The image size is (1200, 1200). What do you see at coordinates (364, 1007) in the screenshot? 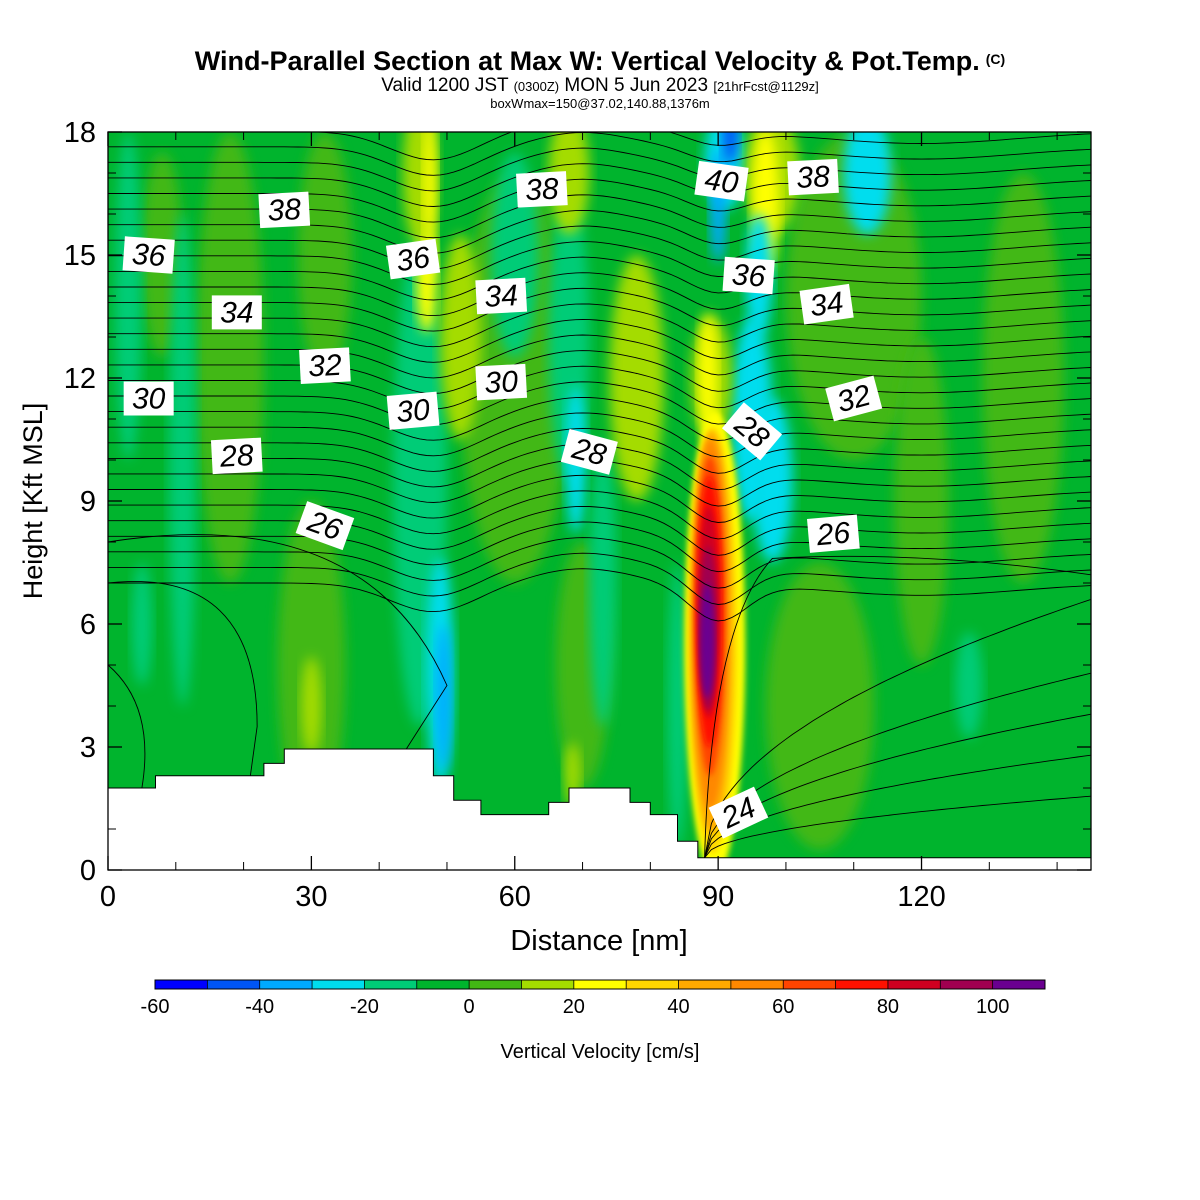
I see `colorbar-tick-label: -20` at bounding box center [364, 1007].